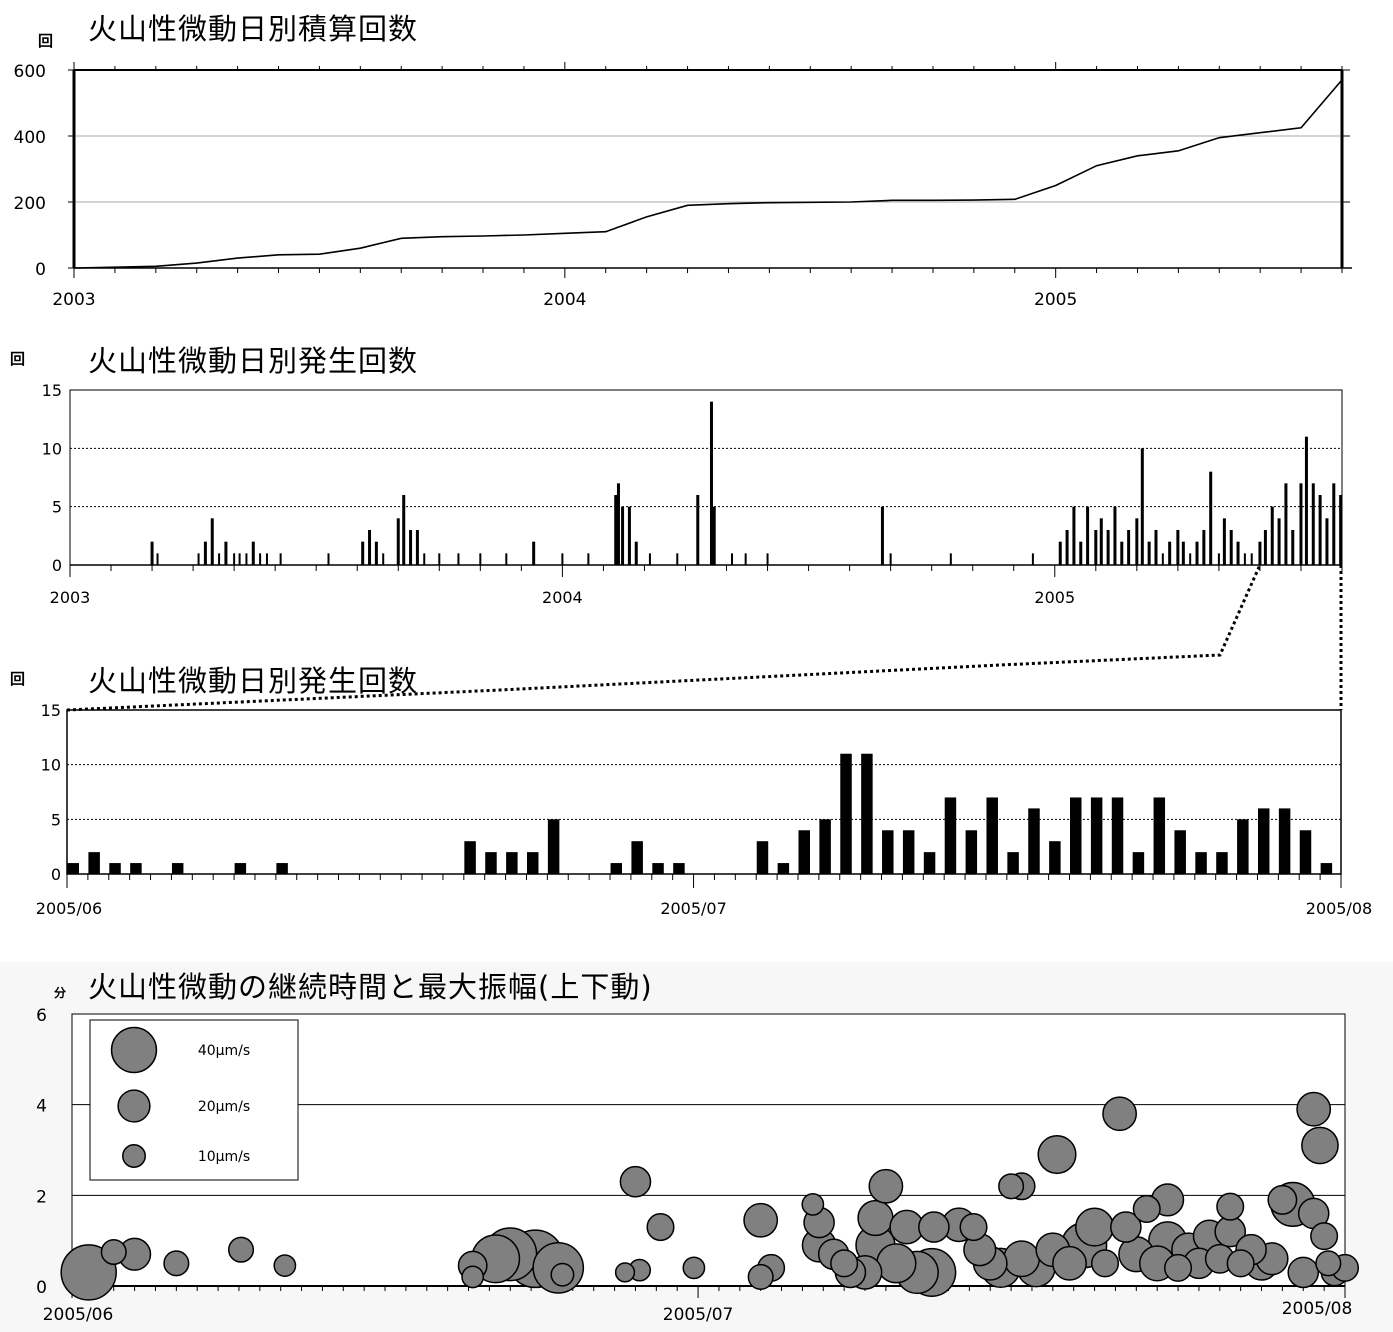 This screenshot has width=1393, height=1332. Describe the element at coordinates (224, 1107) in the screenshot. I see `c4-legend-label: 20μm/s` at that location.